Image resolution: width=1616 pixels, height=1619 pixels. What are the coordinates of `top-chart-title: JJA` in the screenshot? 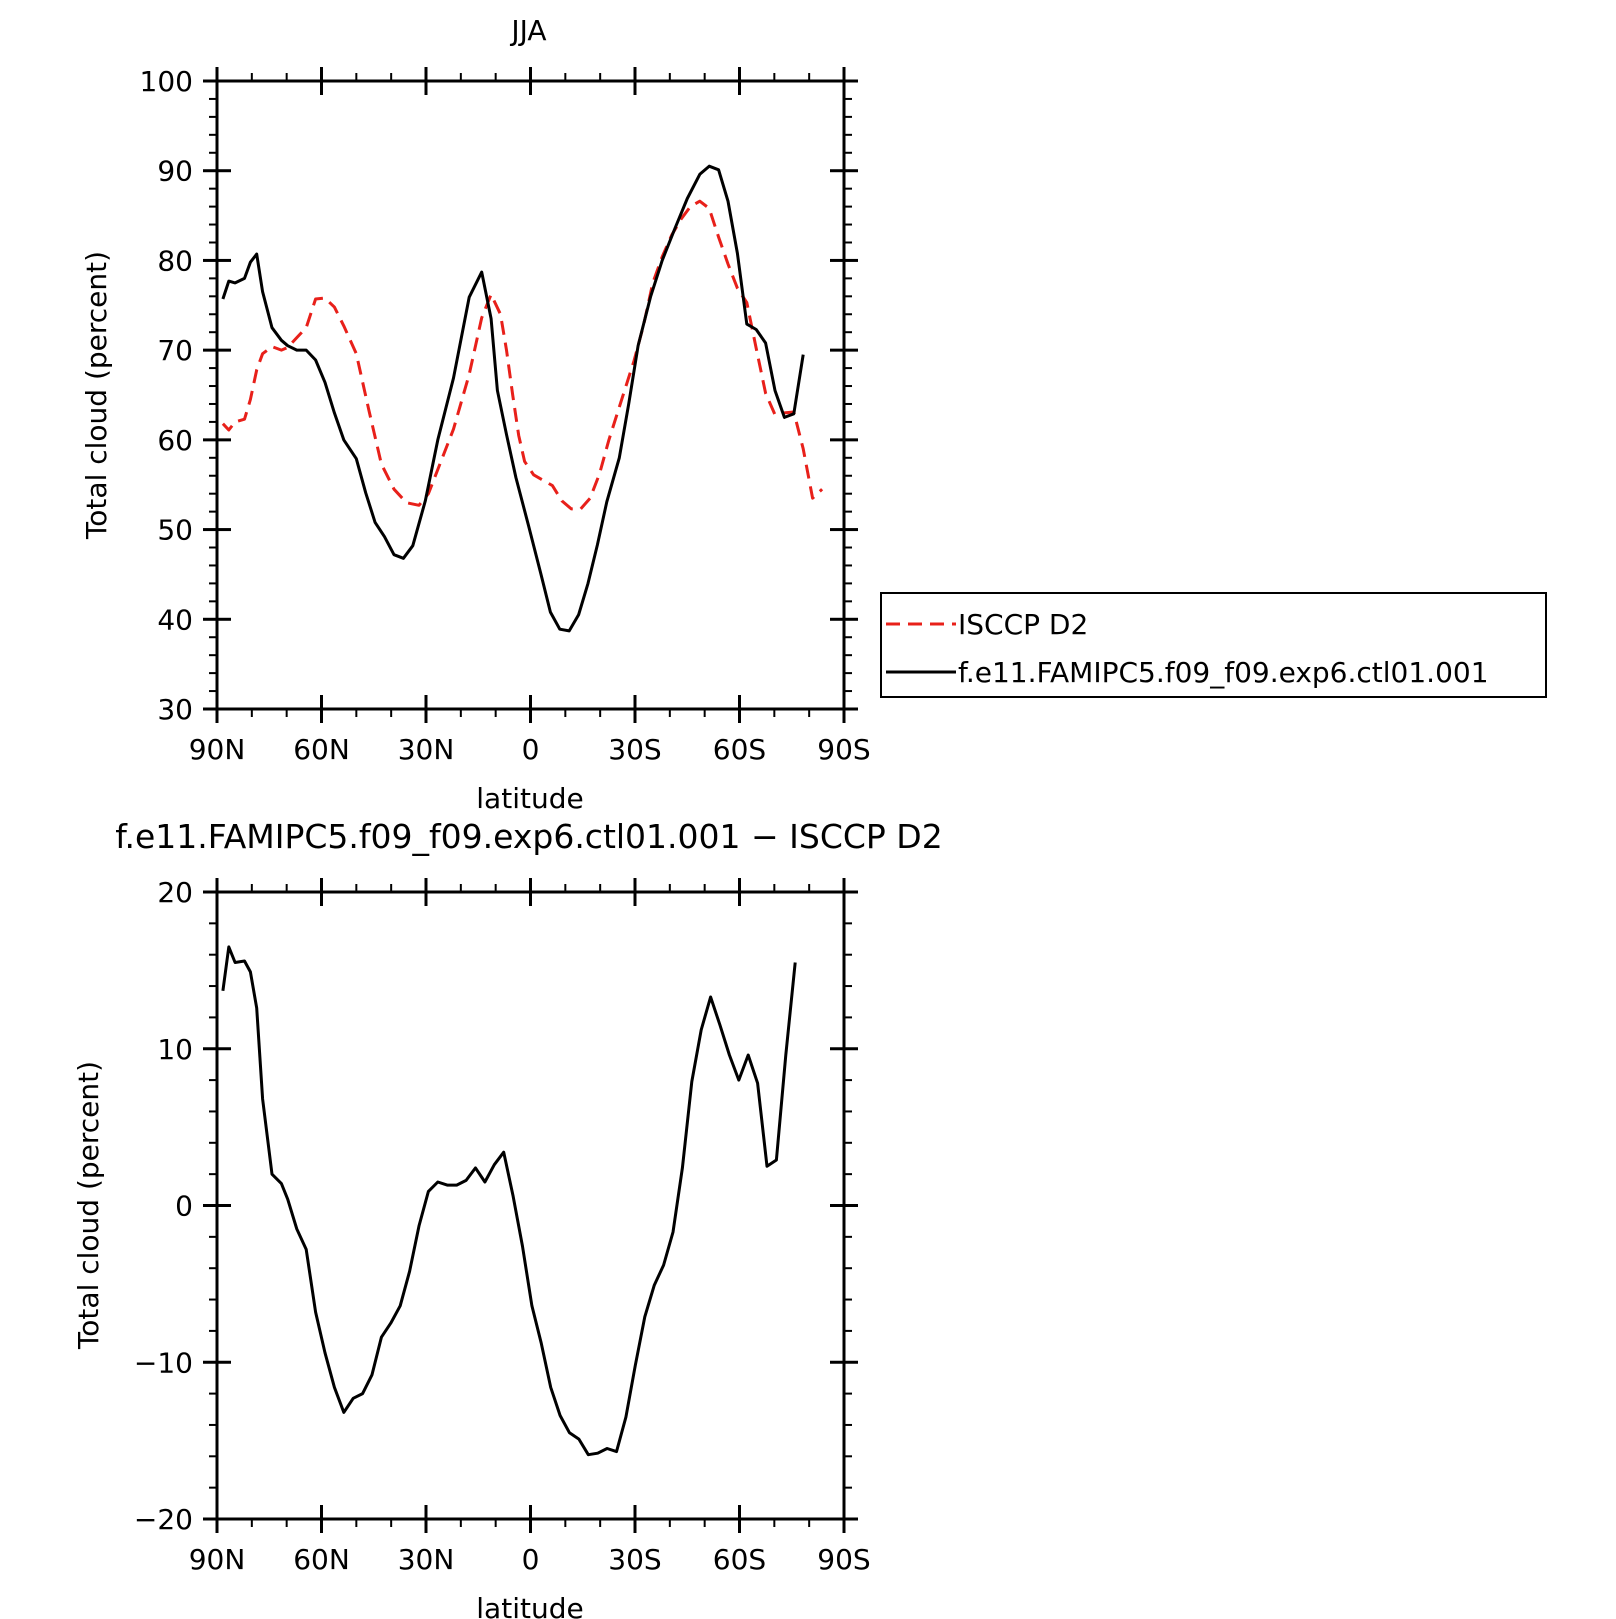 It's located at (527, 30).